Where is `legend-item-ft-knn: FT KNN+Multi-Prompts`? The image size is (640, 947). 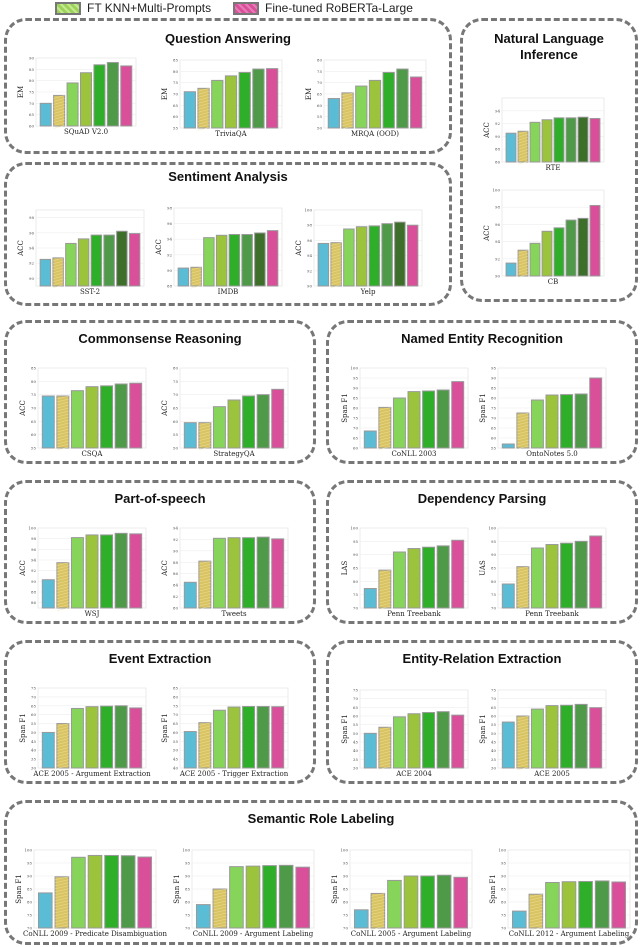
legend-item-ft-knn: FT KNN+Multi-Prompts is located at coordinates (133, 8).